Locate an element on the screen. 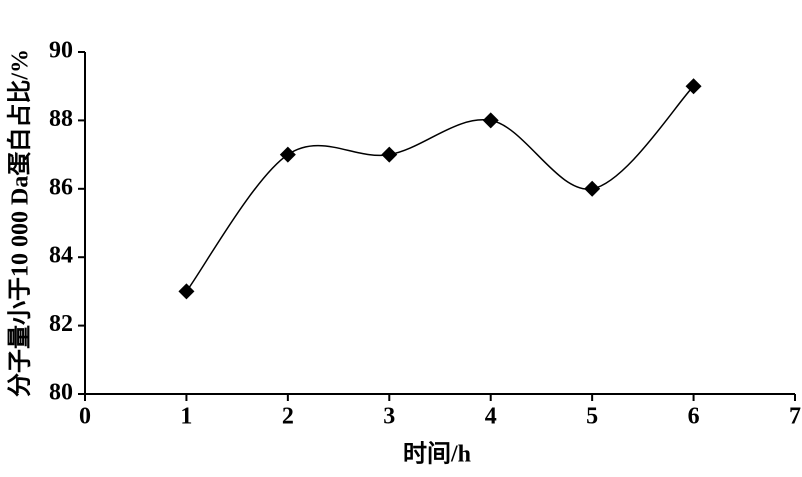 The height and width of the screenshot is (477, 802). x-tick-label: 4 is located at coordinates (491, 417).